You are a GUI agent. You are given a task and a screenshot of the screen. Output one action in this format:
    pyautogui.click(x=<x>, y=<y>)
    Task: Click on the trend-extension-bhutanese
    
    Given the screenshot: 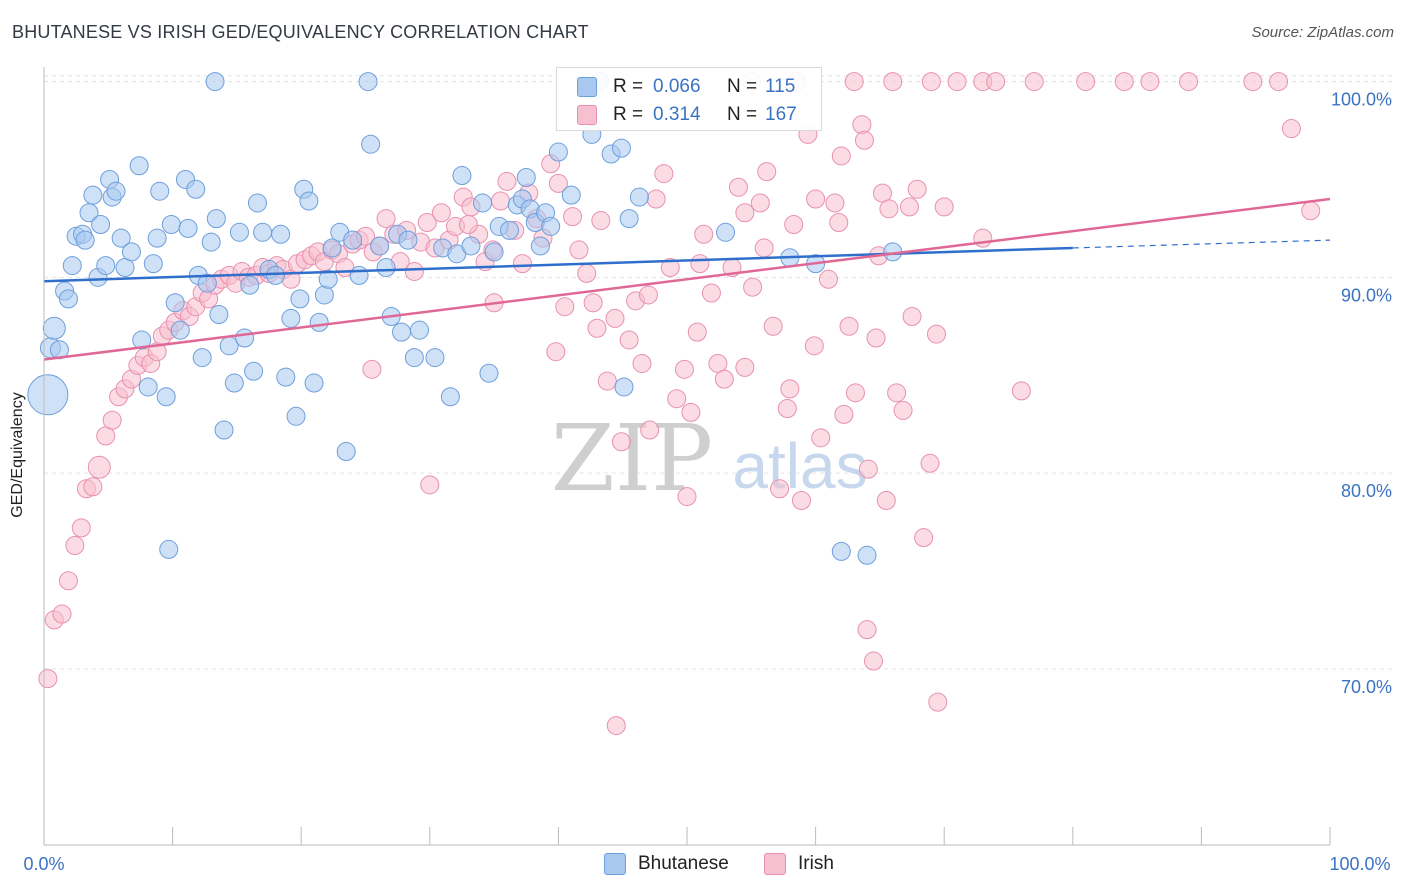 What is the action you would take?
    pyautogui.click(x=1201, y=244)
    